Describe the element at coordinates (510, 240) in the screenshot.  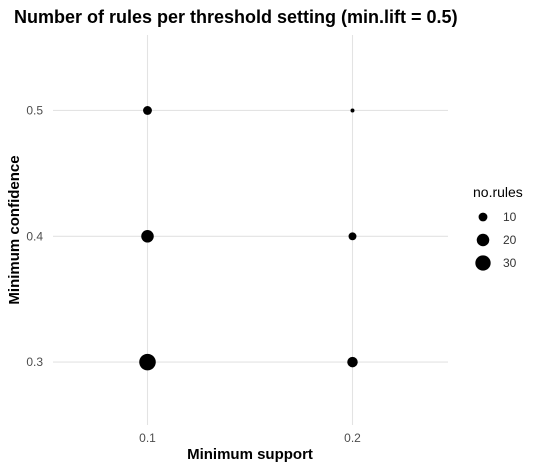
I see `legend-label: 20` at that location.